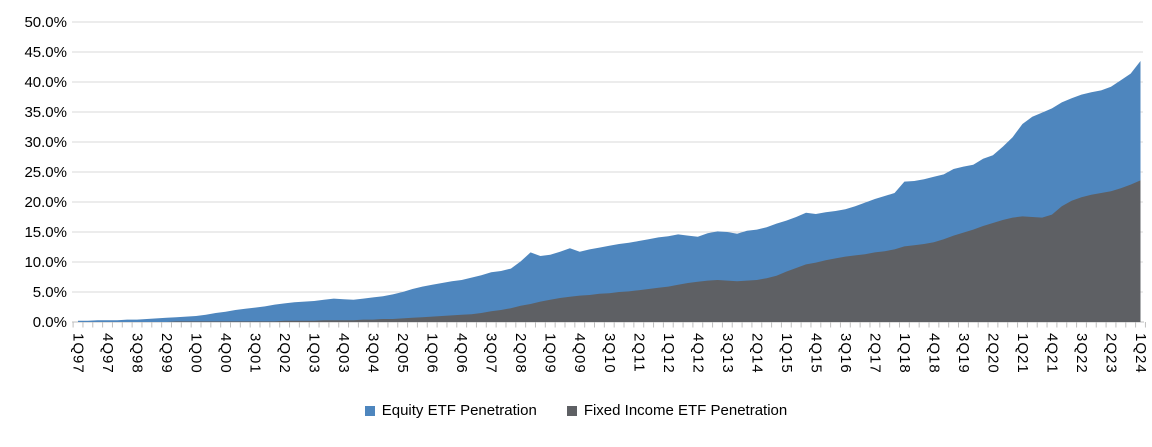 The height and width of the screenshot is (447, 1152). I want to click on x-tick-label: 1Q15, so click(786, 353).